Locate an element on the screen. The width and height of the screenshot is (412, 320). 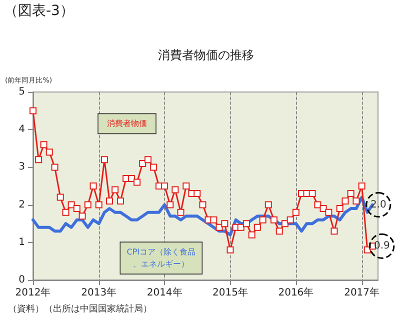
x-tick-label: 2015年 is located at coordinates (230, 292).